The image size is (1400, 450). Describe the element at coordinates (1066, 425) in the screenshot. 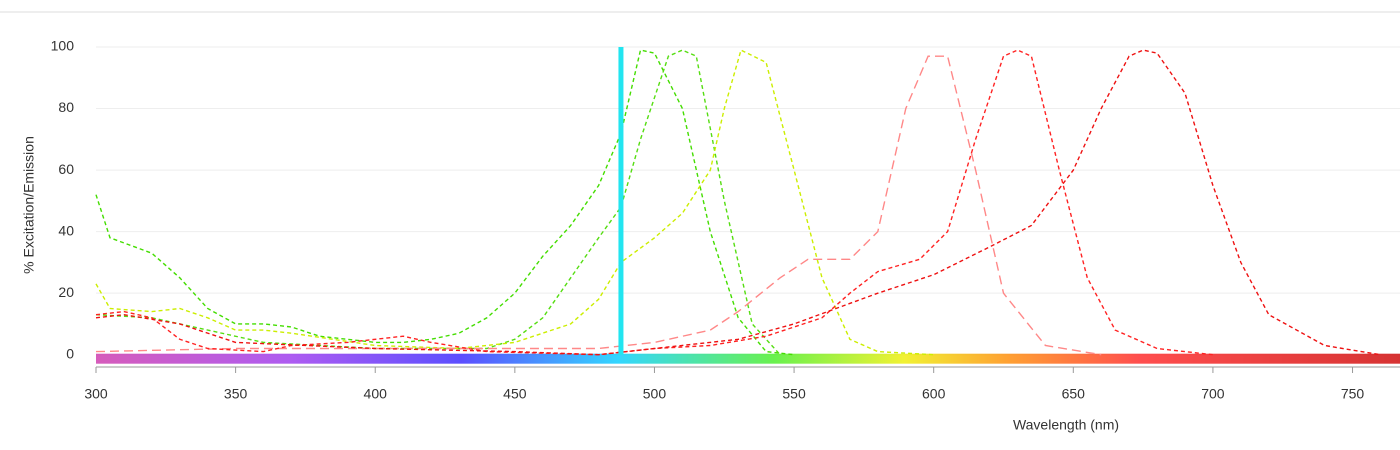

I see `x-axis-label: Wavelength (nm)` at that location.